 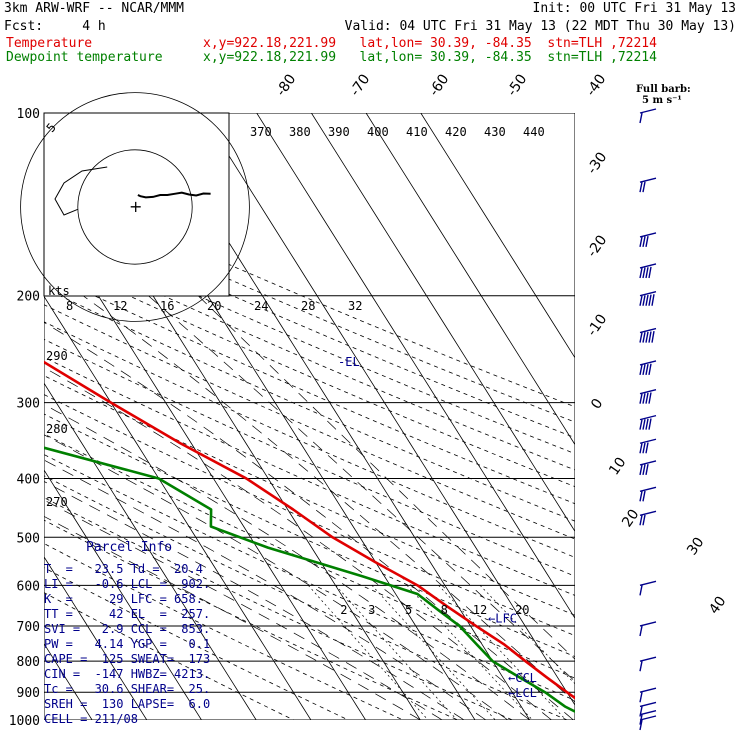 I want to click on hodograph-ring, so click(x=135, y=207).